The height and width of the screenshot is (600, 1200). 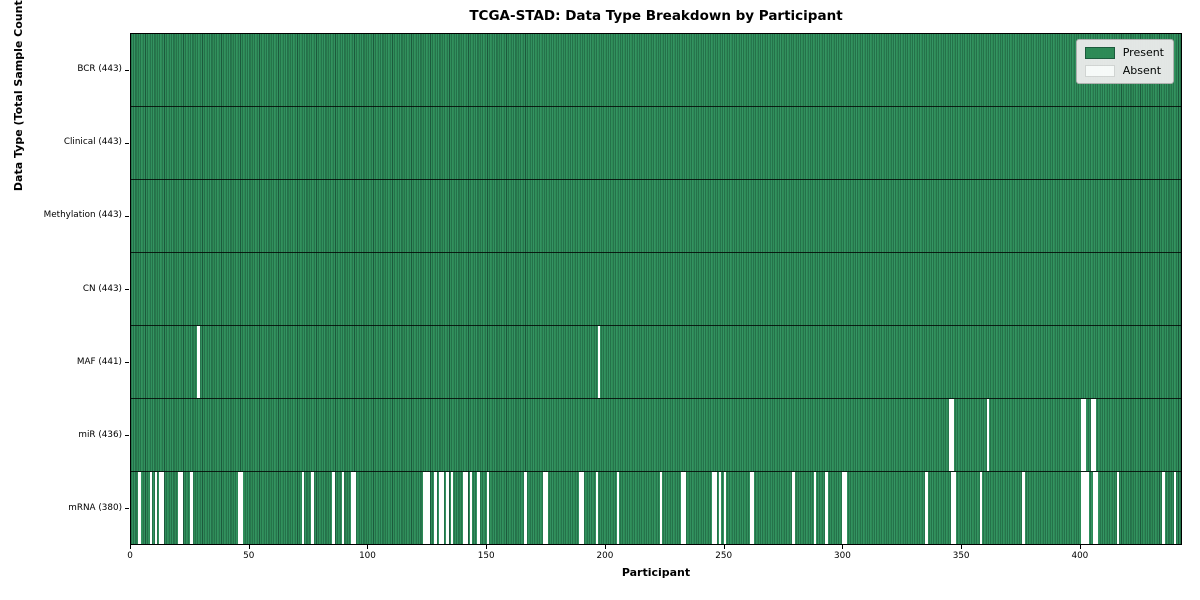 What do you see at coordinates (92, 142) in the screenshot?
I see `y-tick-label: Clinical (443)` at bounding box center [92, 142].